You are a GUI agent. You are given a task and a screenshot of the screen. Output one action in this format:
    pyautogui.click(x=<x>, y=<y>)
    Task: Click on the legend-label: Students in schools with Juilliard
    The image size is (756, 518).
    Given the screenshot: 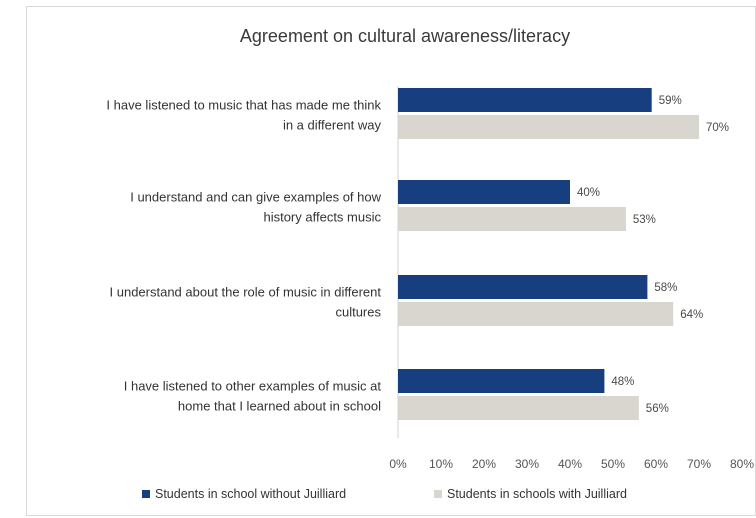 What is the action you would take?
    pyautogui.click(x=537, y=494)
    